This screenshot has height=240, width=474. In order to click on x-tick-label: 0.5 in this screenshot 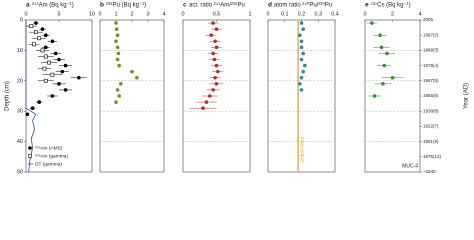, I will do `click(217, 14)`.